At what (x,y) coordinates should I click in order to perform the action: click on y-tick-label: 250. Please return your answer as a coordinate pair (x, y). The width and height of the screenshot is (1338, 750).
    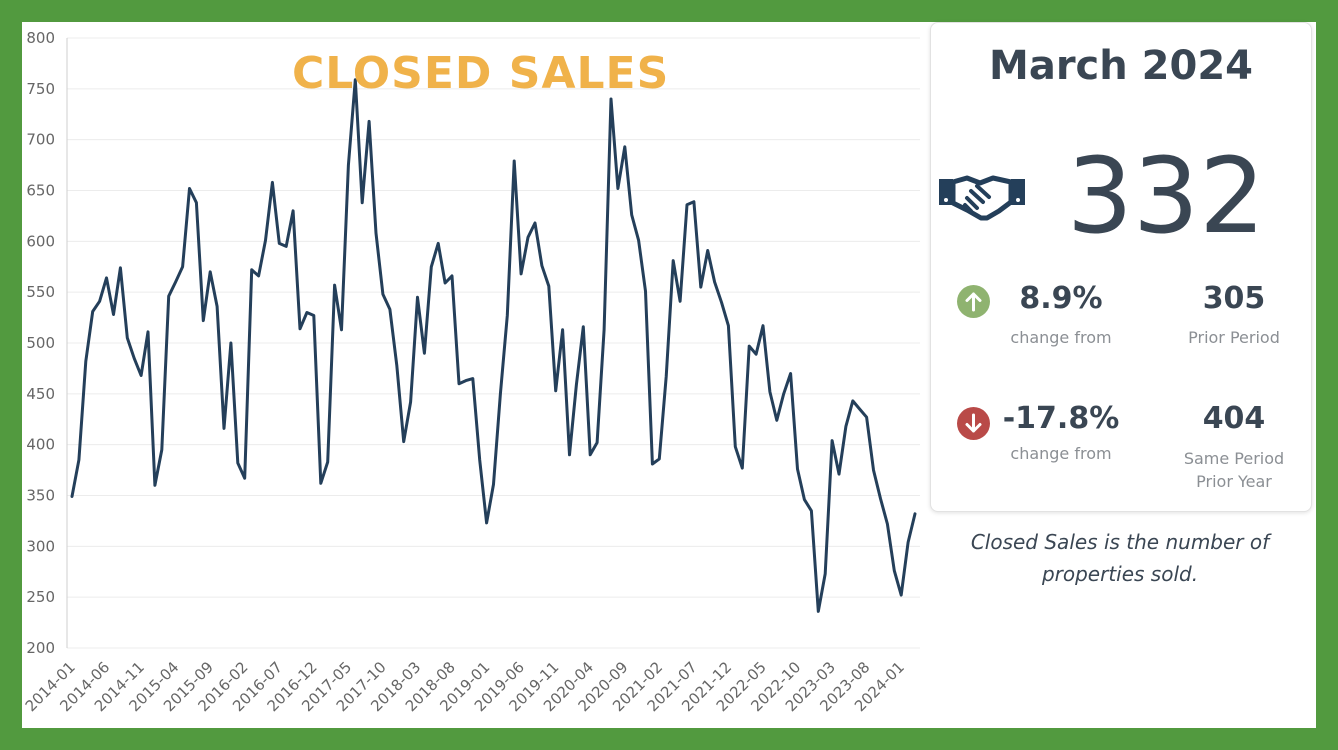
    Looking at the image, I should click on (40, 597).